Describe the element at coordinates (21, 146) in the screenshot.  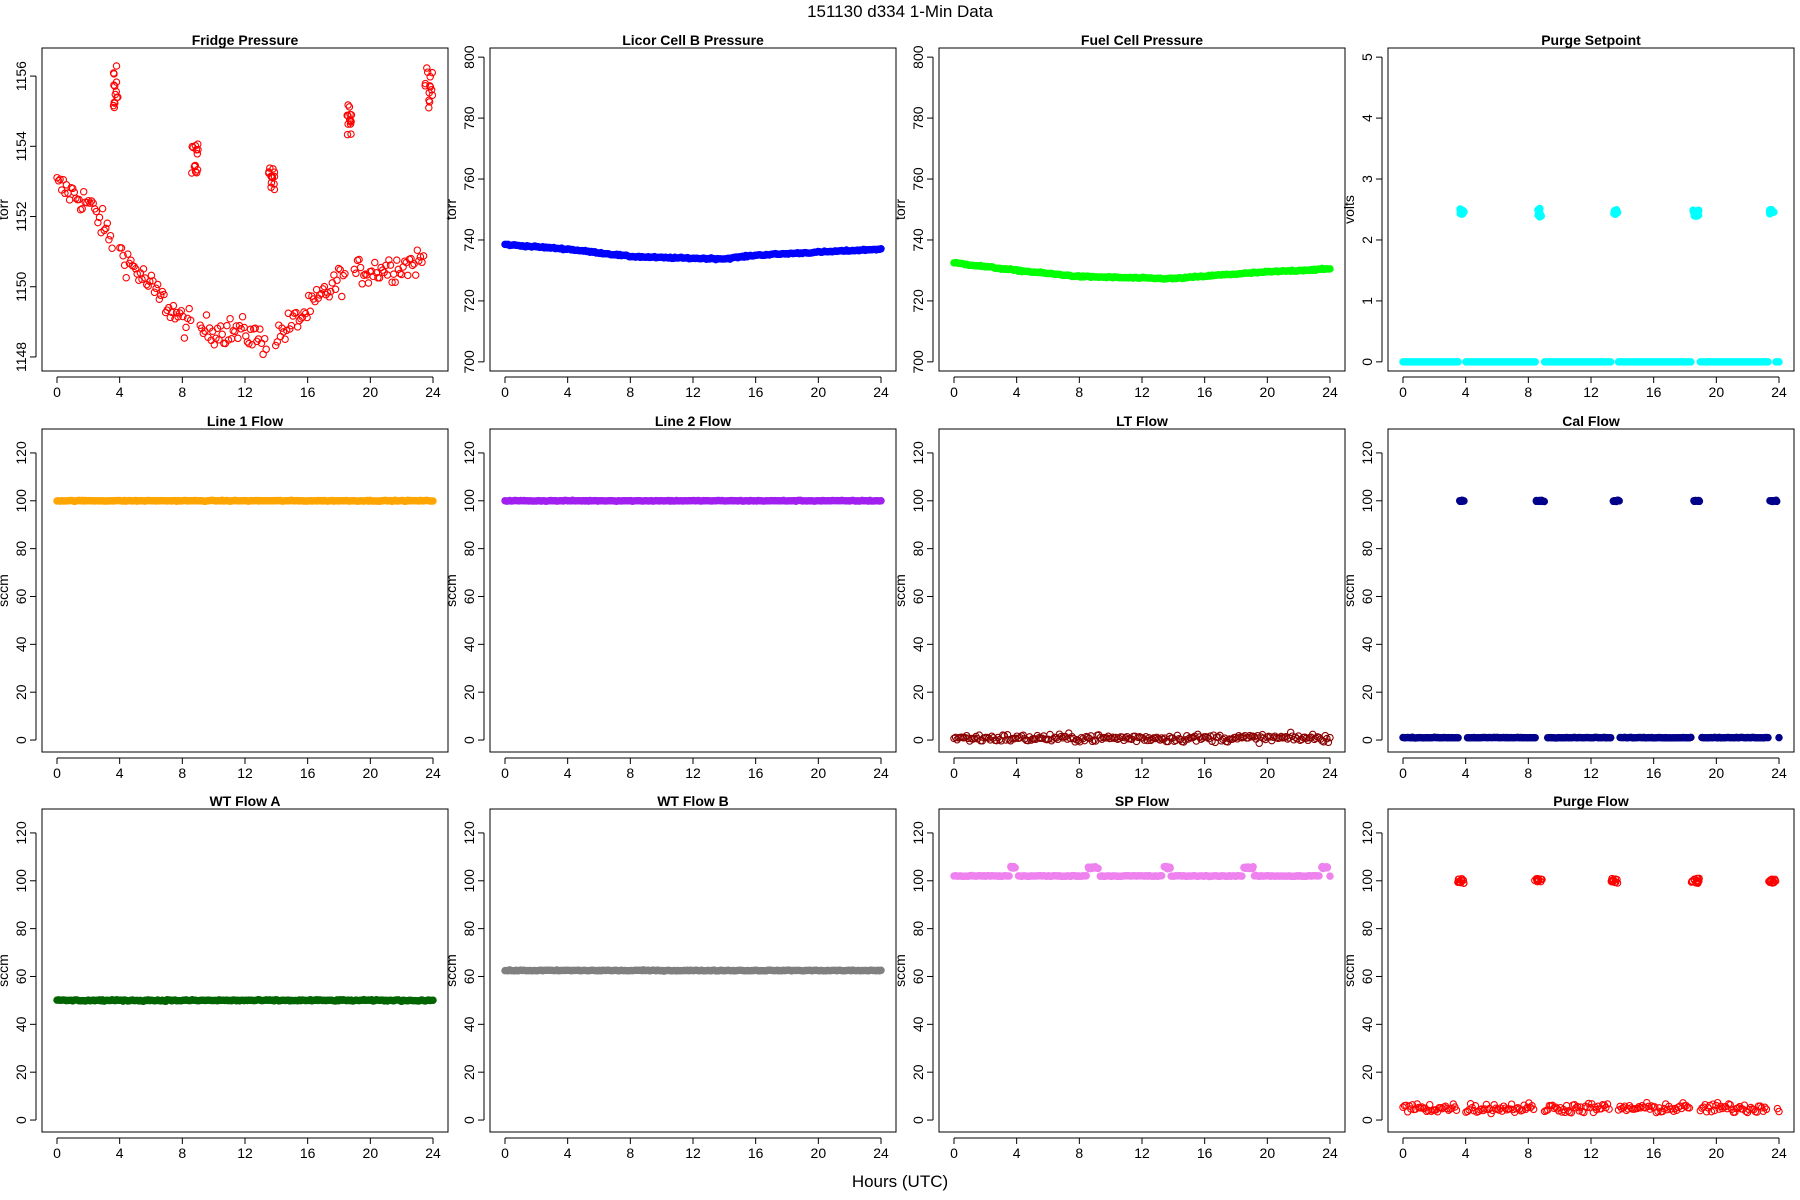
I see `y-tick-label: 1154` at that location.